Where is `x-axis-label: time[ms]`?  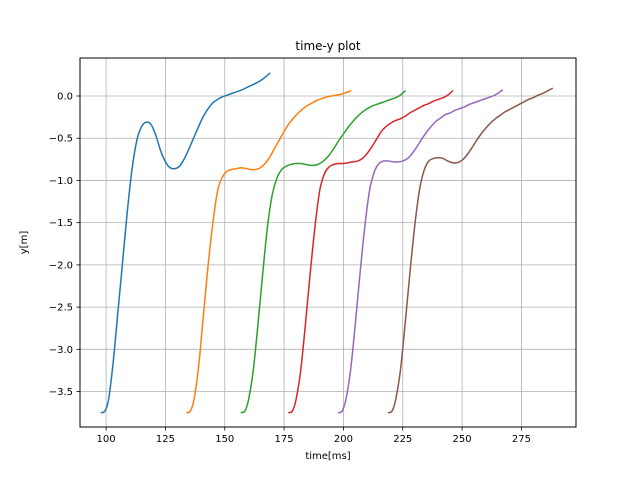
x-axis-label: time[ms] is located at coordinates (327, 456).